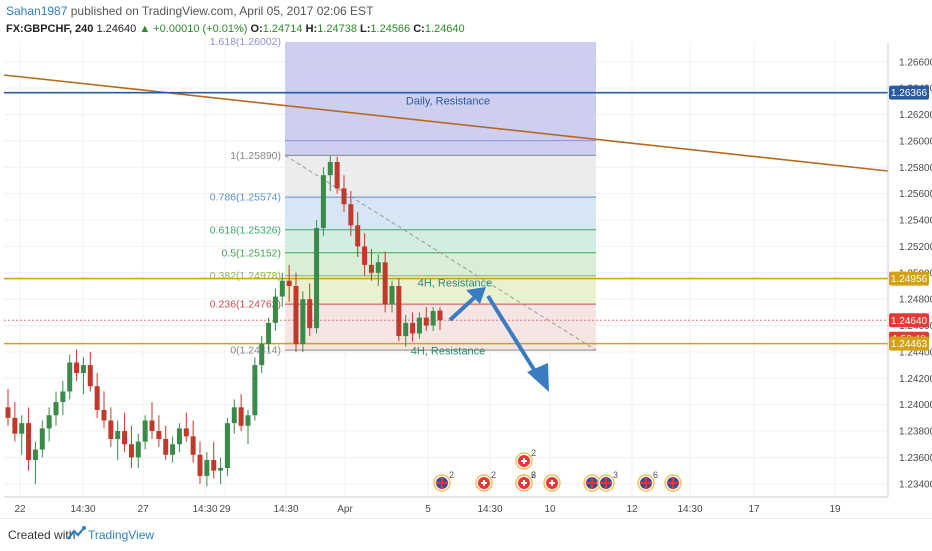 The width and height of the screenshot is (932, 551). Describe the element at coordinates (251, 253) in the screenshot. I see `fib-level-label: 0.5(1.25152)` at that location.